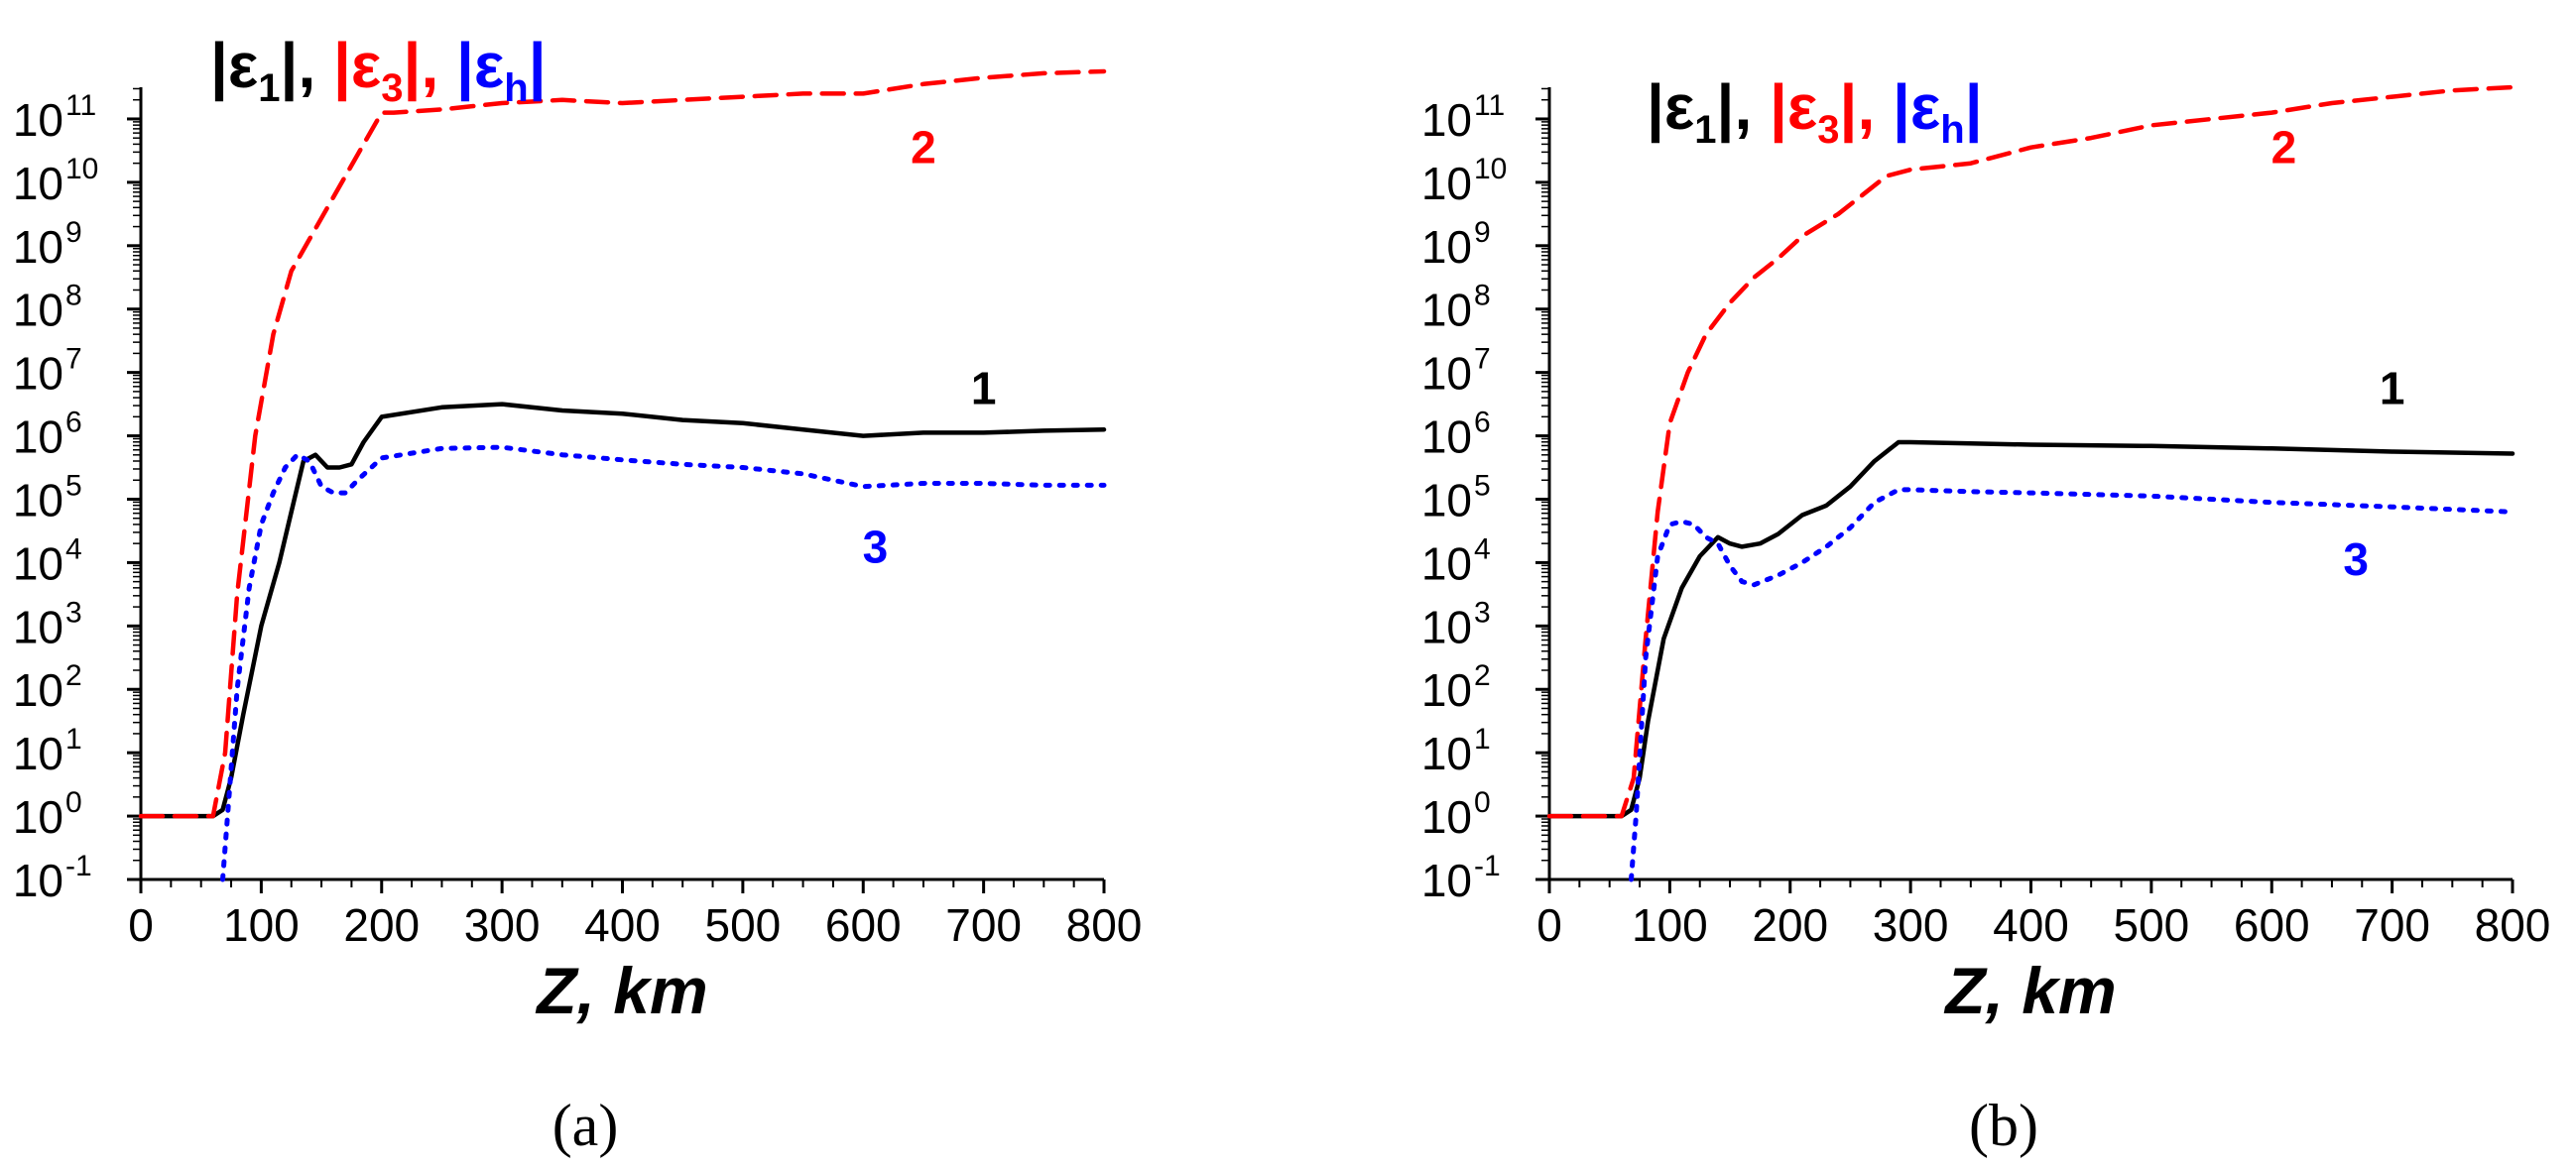 This screenshot has width=2576, height=1169. Describe the element at coordinates (2003, 1125) in the screenshot. I see `panel-label: (b)` at that location.